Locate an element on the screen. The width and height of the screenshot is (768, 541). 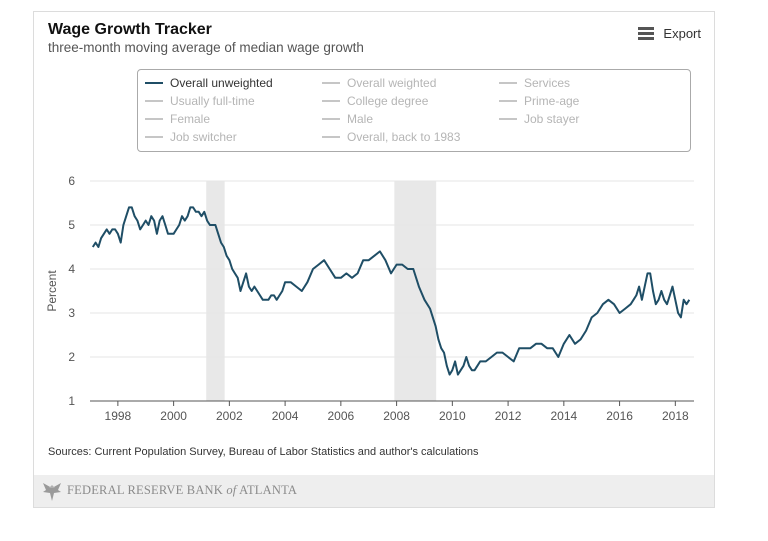
legend-label: Prime-age is located at coordinates (552, 101).